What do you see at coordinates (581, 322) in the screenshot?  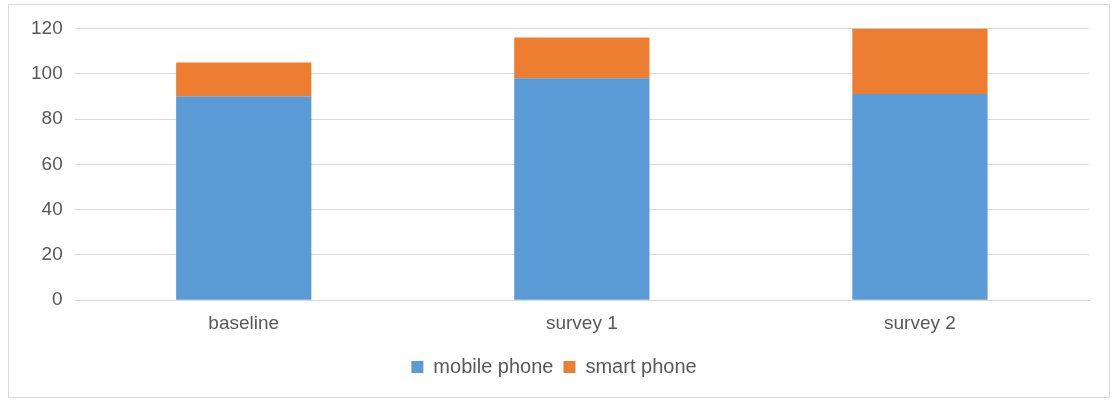 I see `x-tick-label: survey 1` at bounding box center [581, 322].